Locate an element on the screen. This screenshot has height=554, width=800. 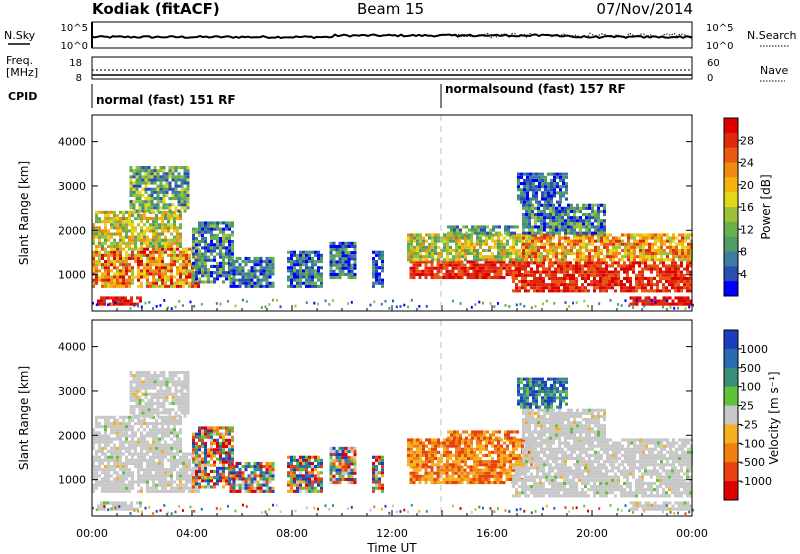
freq-label-1: Freq. is located at coordinates (19, 60).